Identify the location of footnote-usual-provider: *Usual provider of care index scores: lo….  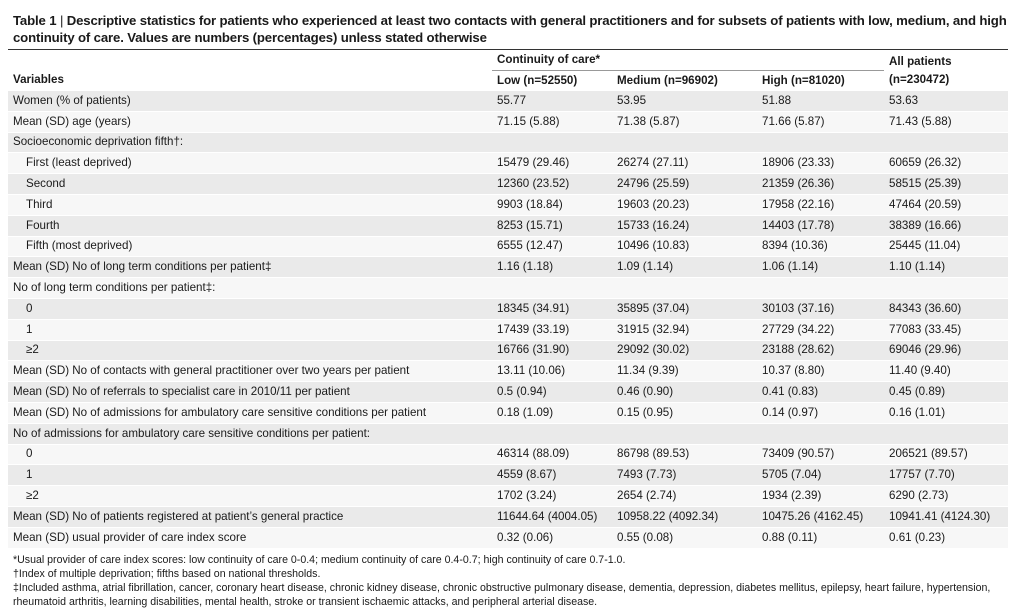
(319, 559).